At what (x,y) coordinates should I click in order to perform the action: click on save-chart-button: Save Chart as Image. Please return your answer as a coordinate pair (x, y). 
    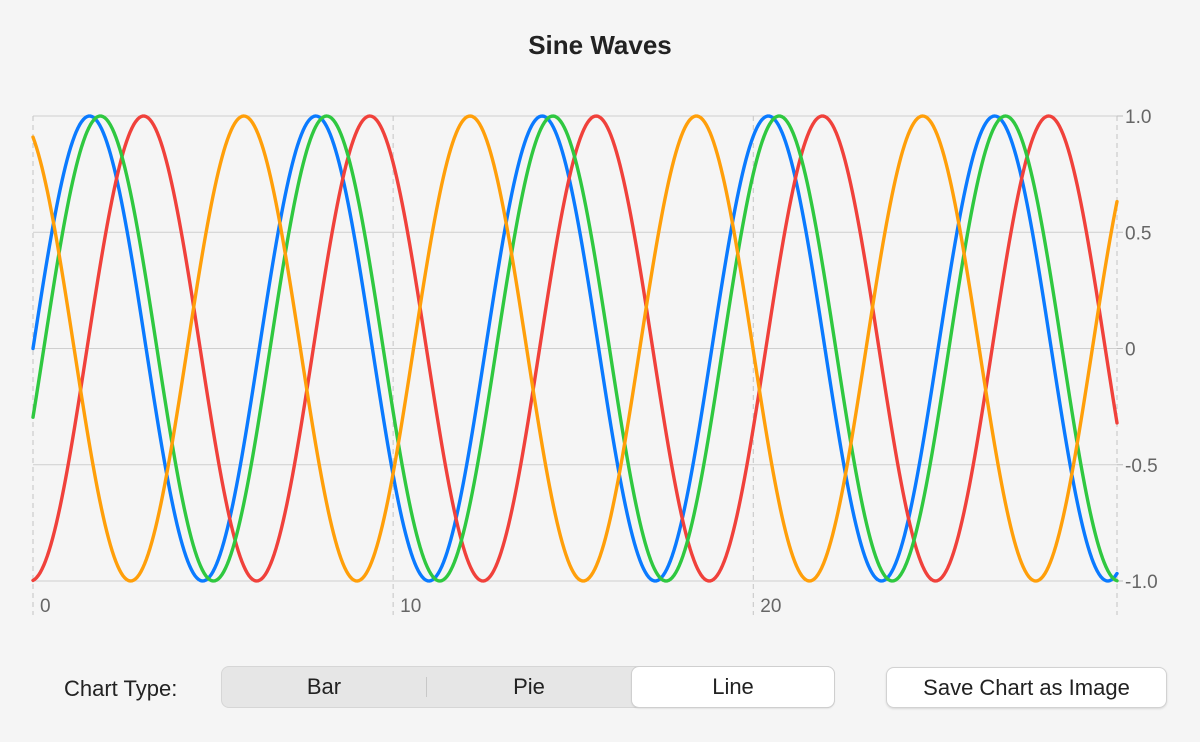
    Looking at the image, I should click on (1026, 687).